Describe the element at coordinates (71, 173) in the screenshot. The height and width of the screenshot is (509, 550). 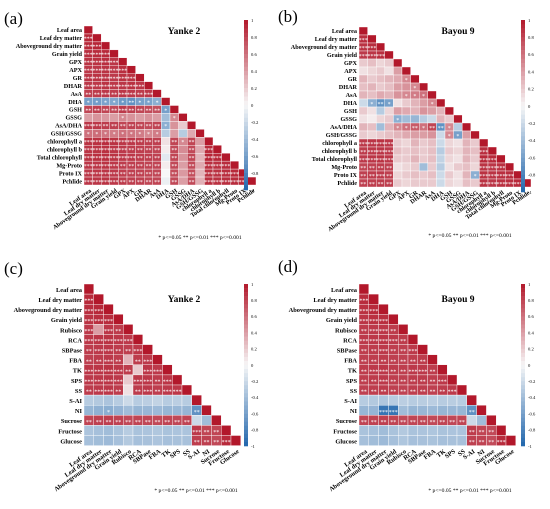
I see `row-label: Proto IX` at that location.